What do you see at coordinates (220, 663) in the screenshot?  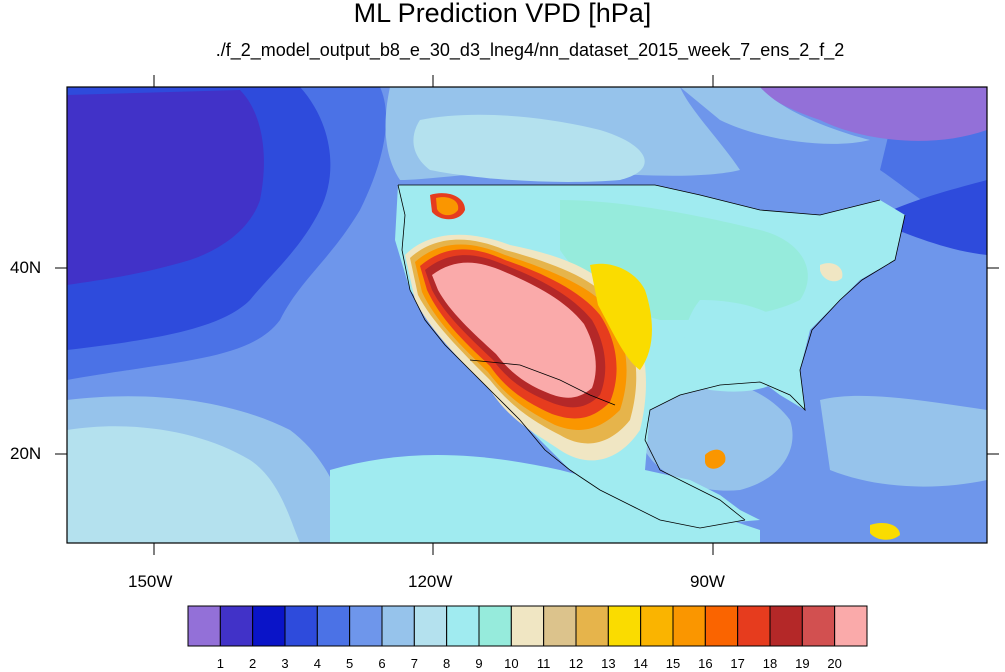 I see `colorbar-label: 1` at bounding box center [220, 663].